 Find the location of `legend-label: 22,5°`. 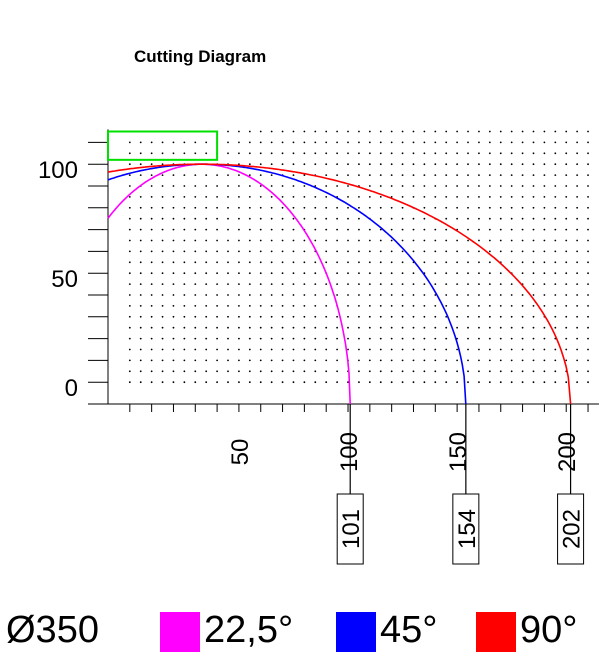

legend-label: 22,5° is located at coordinates (249, 630).